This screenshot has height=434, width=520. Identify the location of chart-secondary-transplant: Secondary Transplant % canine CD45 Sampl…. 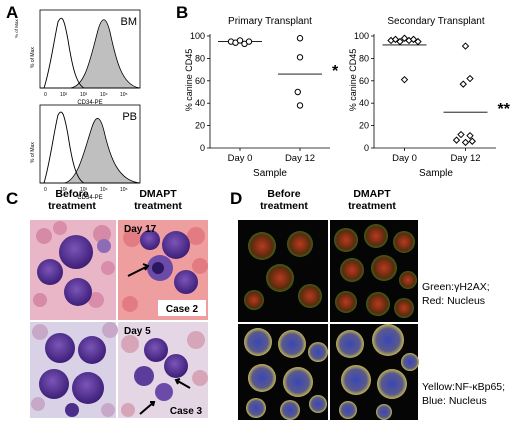
(429, 97).